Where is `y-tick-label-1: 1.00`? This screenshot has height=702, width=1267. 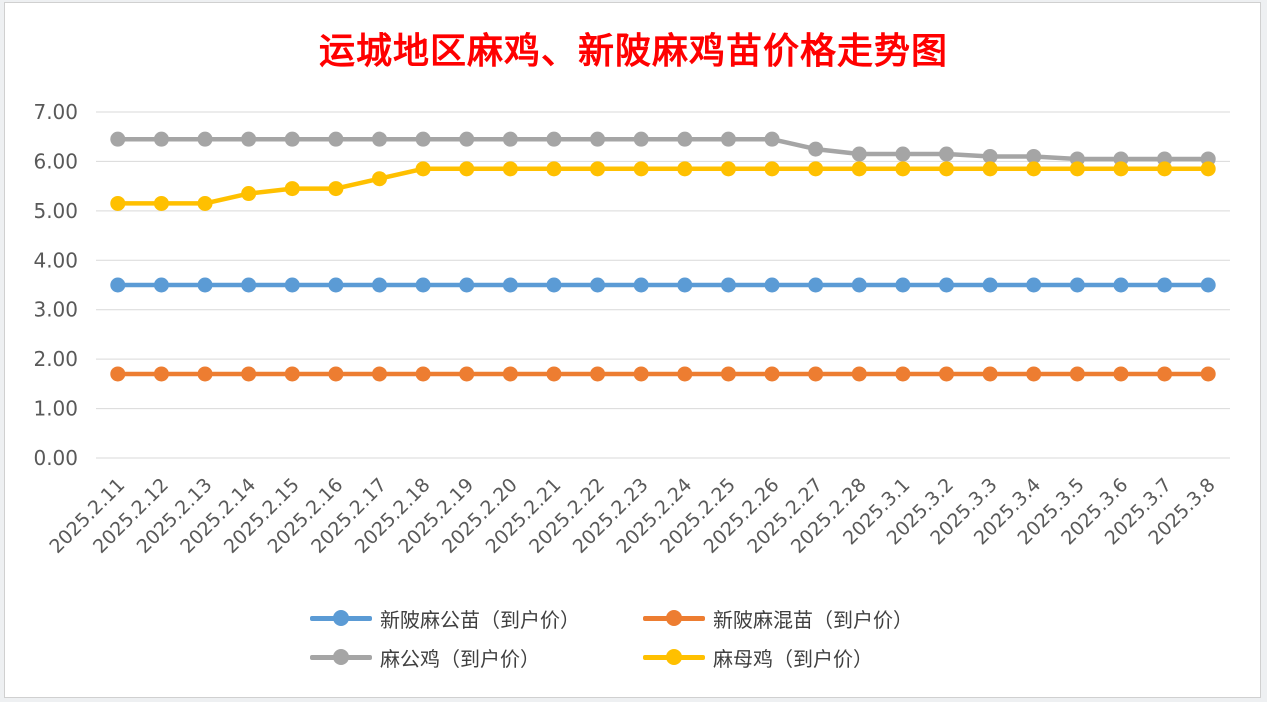
y-tick-label-1: 1.00 is located at coordinates (55, 409).